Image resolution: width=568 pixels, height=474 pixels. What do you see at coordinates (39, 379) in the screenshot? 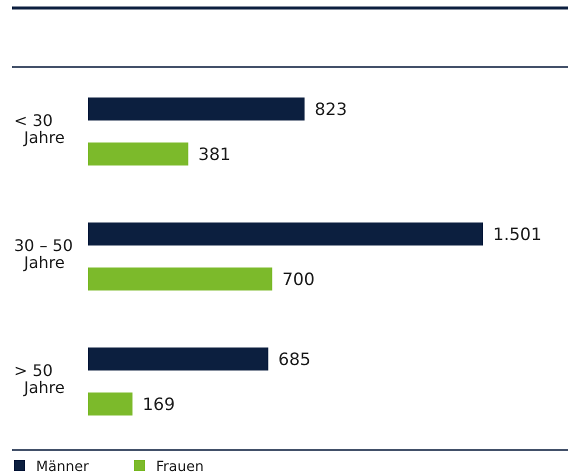
I see `y-tick-label: > 50 Jahre` at bounding box center [39, 379].